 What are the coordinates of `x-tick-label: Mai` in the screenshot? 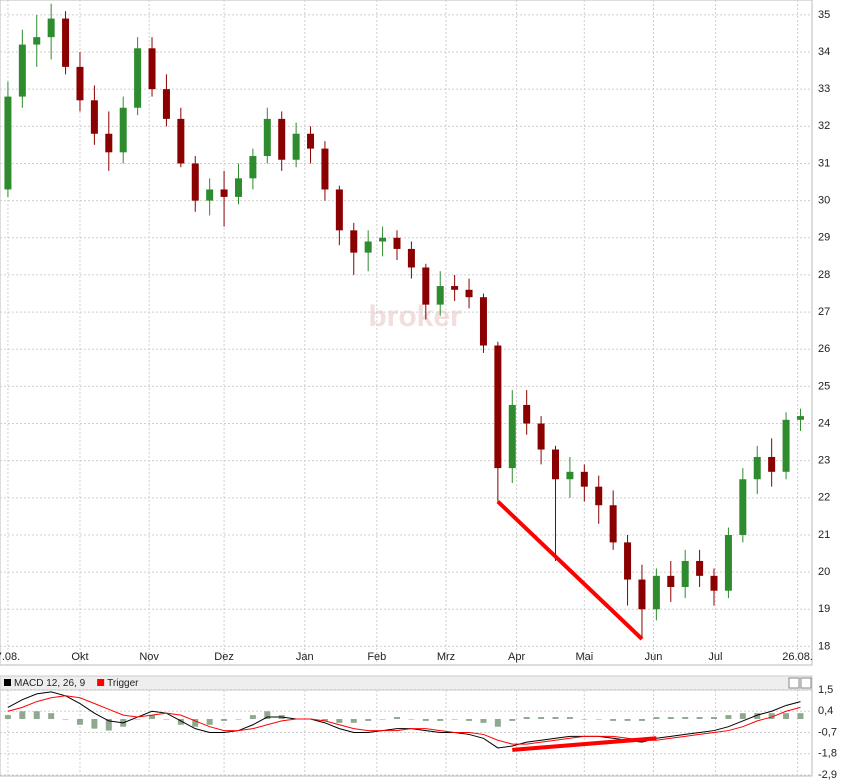 It's located at (584, 657).